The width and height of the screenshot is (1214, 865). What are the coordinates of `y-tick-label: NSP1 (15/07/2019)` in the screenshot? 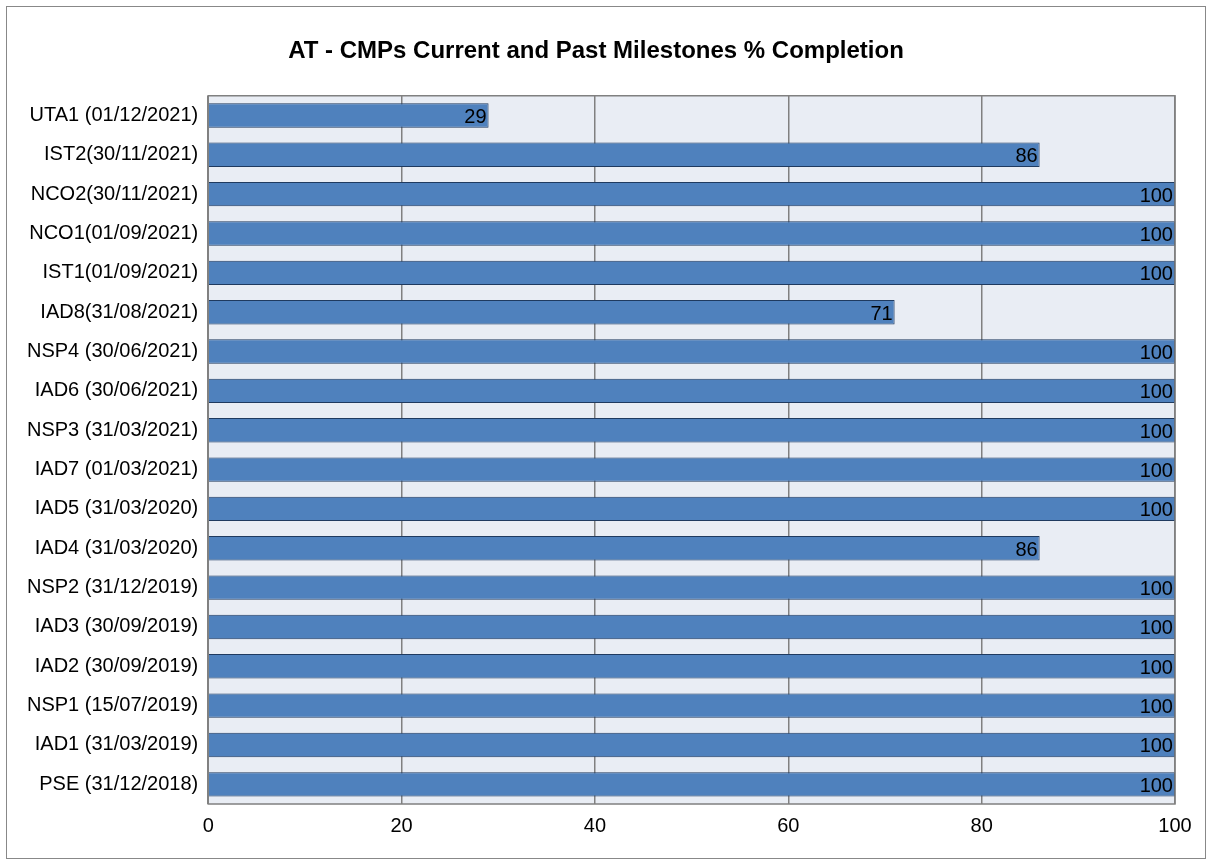 It's located at (112, 704).